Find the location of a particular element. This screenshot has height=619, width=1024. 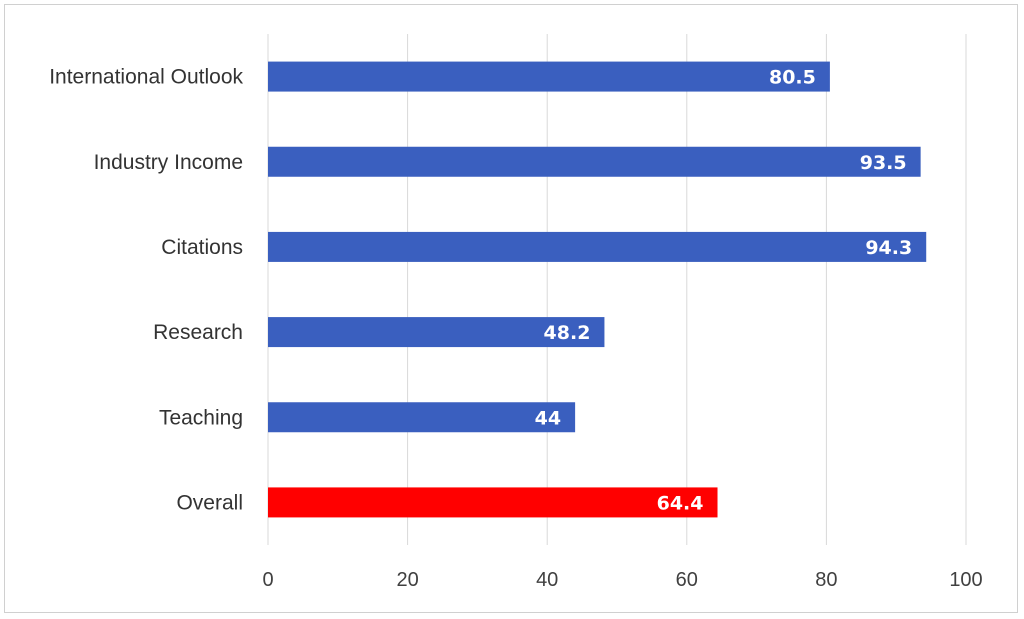

category-label: Overall is located at coordinates (209, 502).